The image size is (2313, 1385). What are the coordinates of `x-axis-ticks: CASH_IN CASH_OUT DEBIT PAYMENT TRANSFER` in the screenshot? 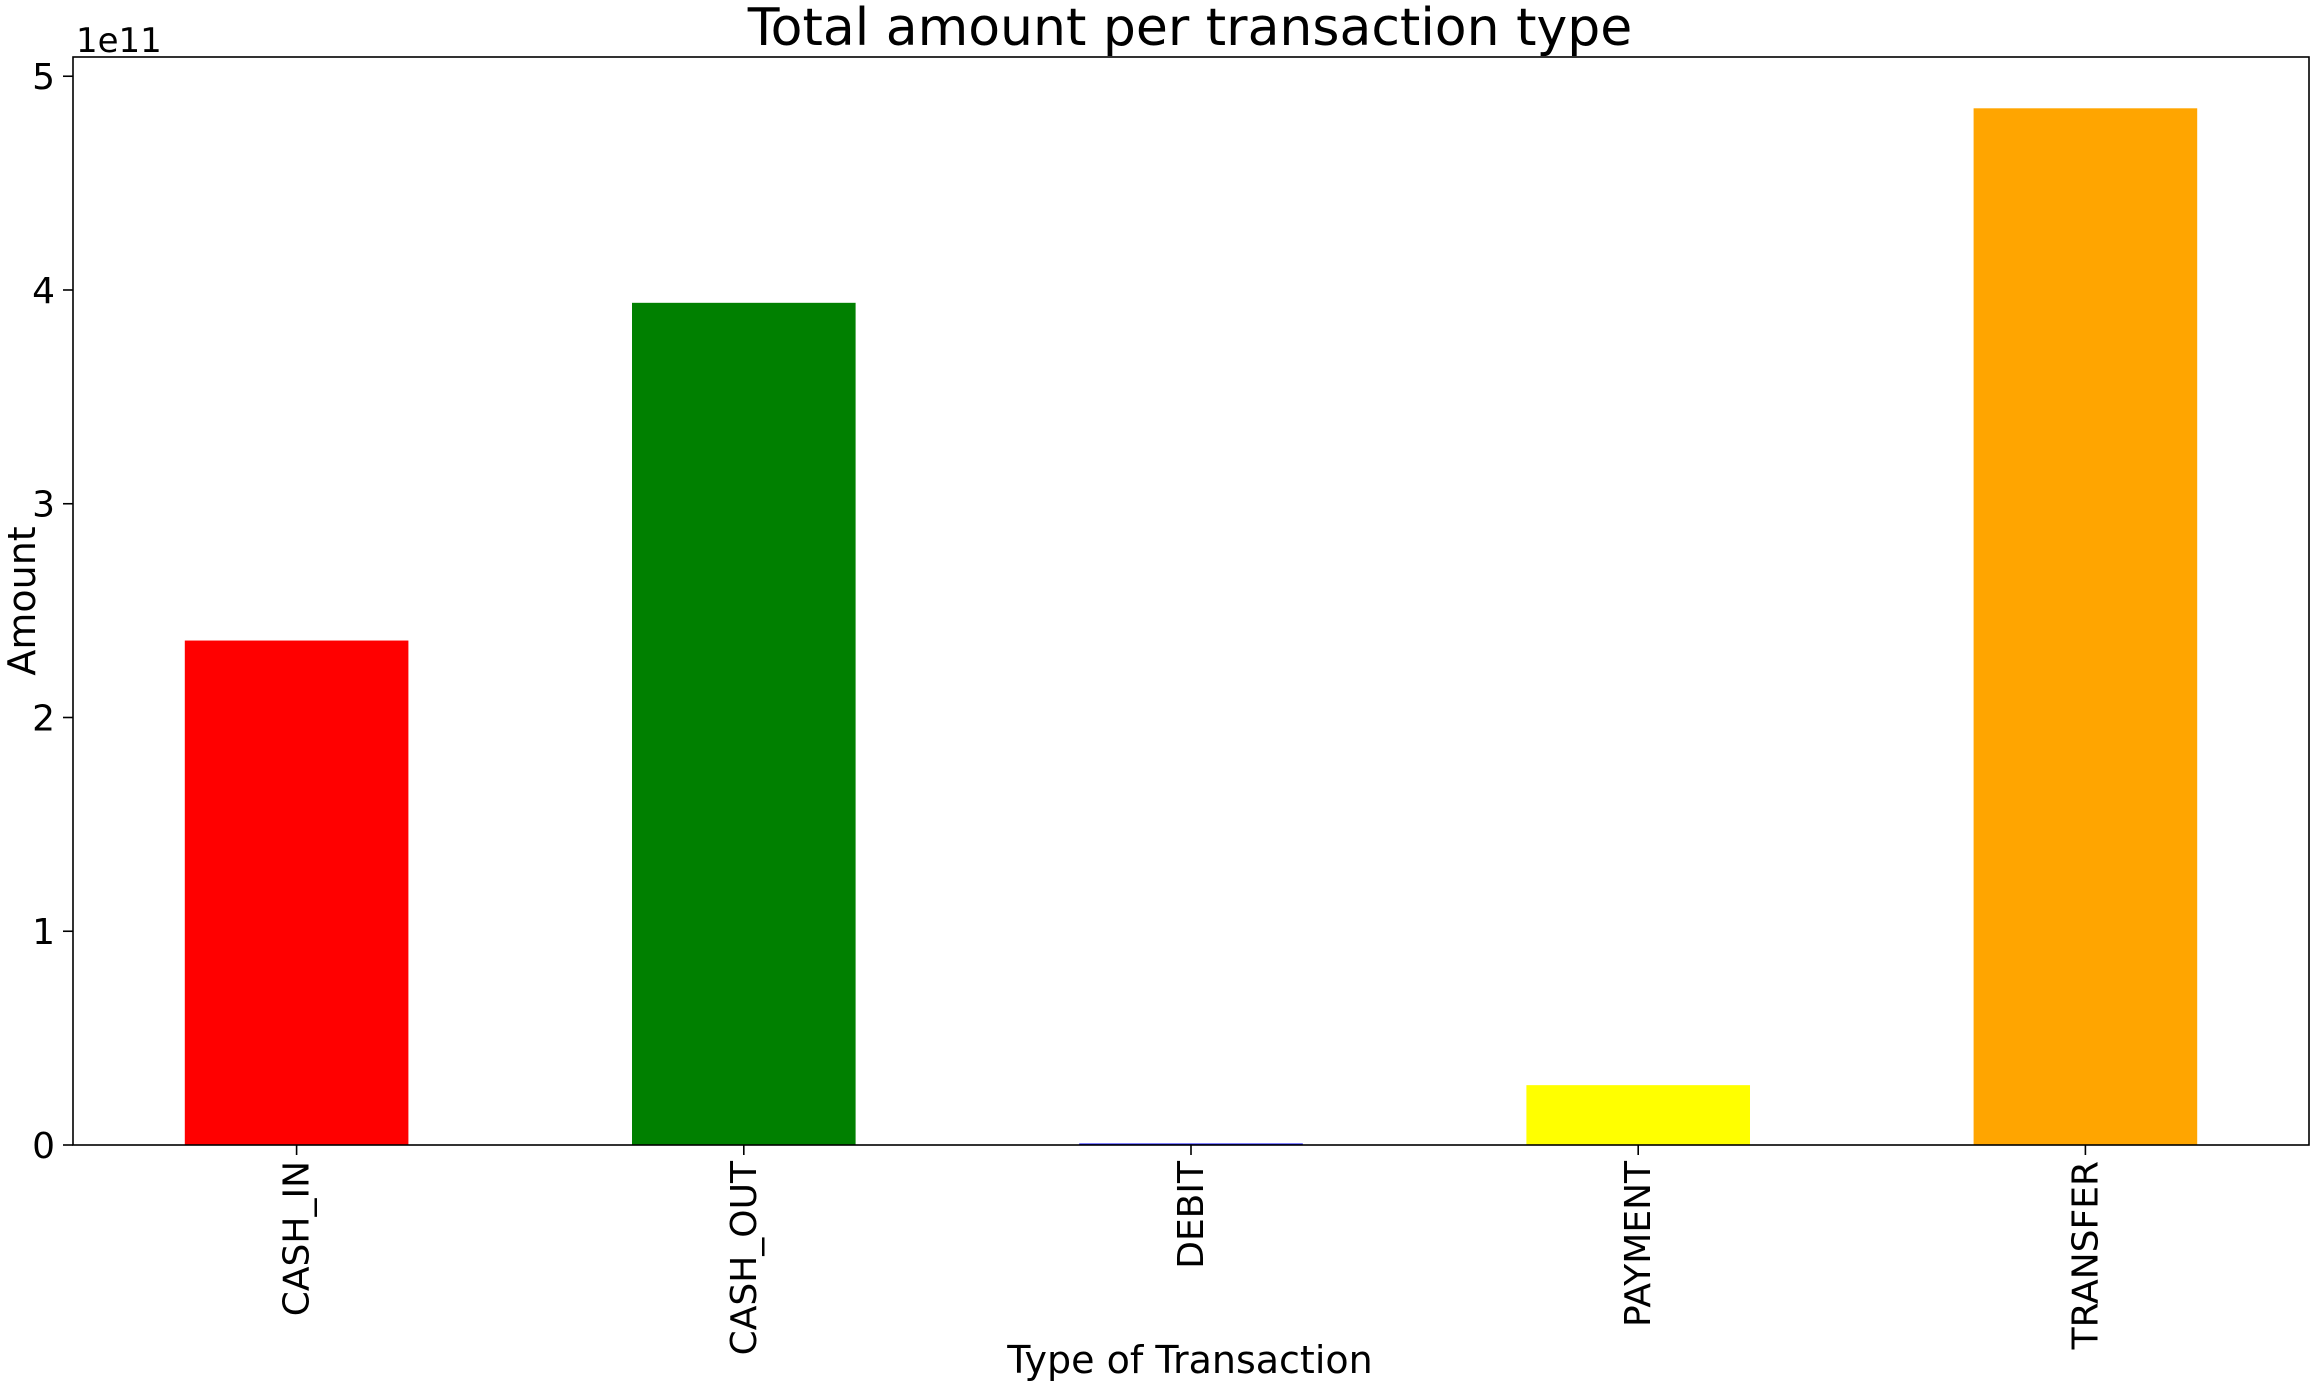 It's located at (1191, 1250).